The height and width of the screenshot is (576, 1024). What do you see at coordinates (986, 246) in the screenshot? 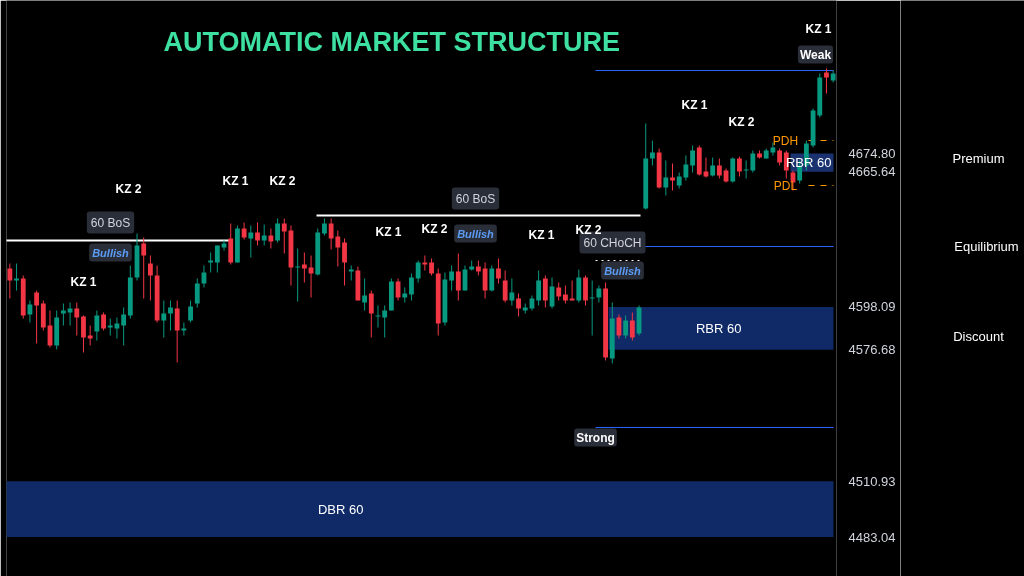
I see `text: Equilibrium` at bounding box center [986, 246].